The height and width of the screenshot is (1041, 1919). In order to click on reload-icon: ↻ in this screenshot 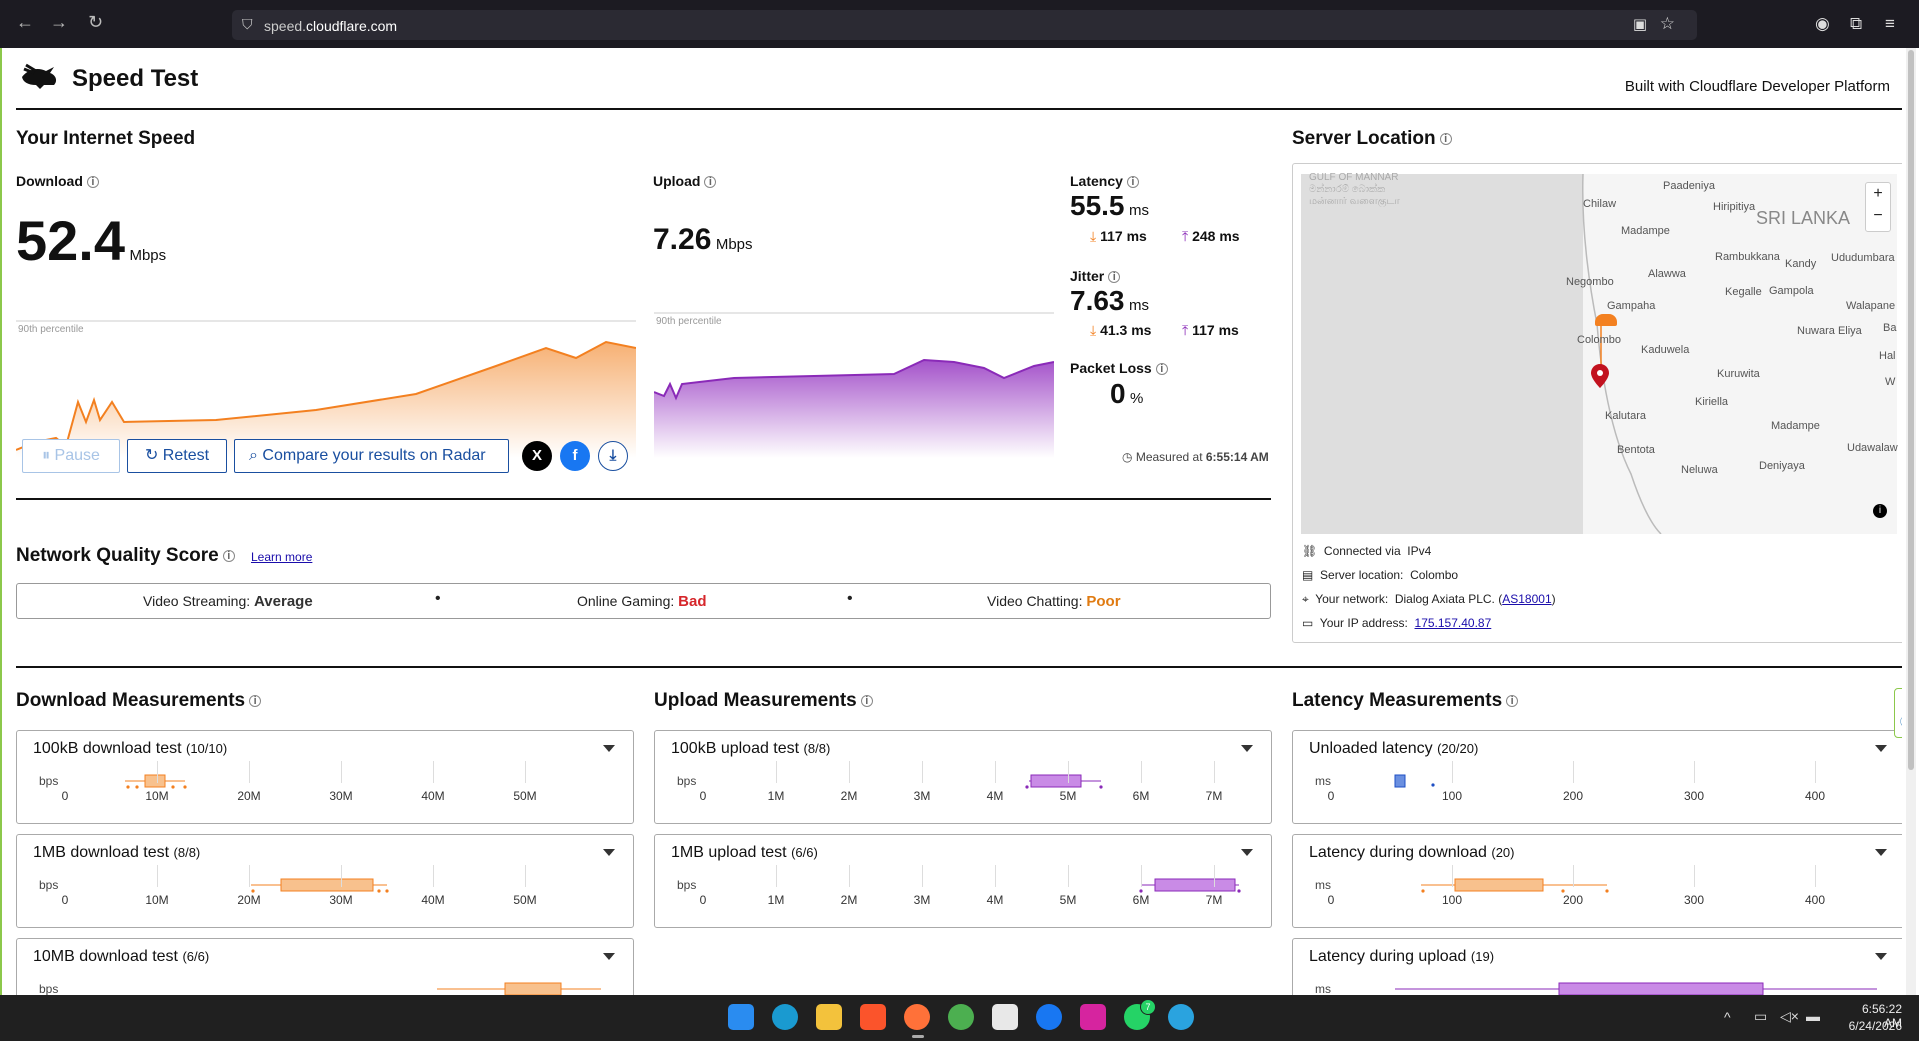, I will do `click(96, 22)`.